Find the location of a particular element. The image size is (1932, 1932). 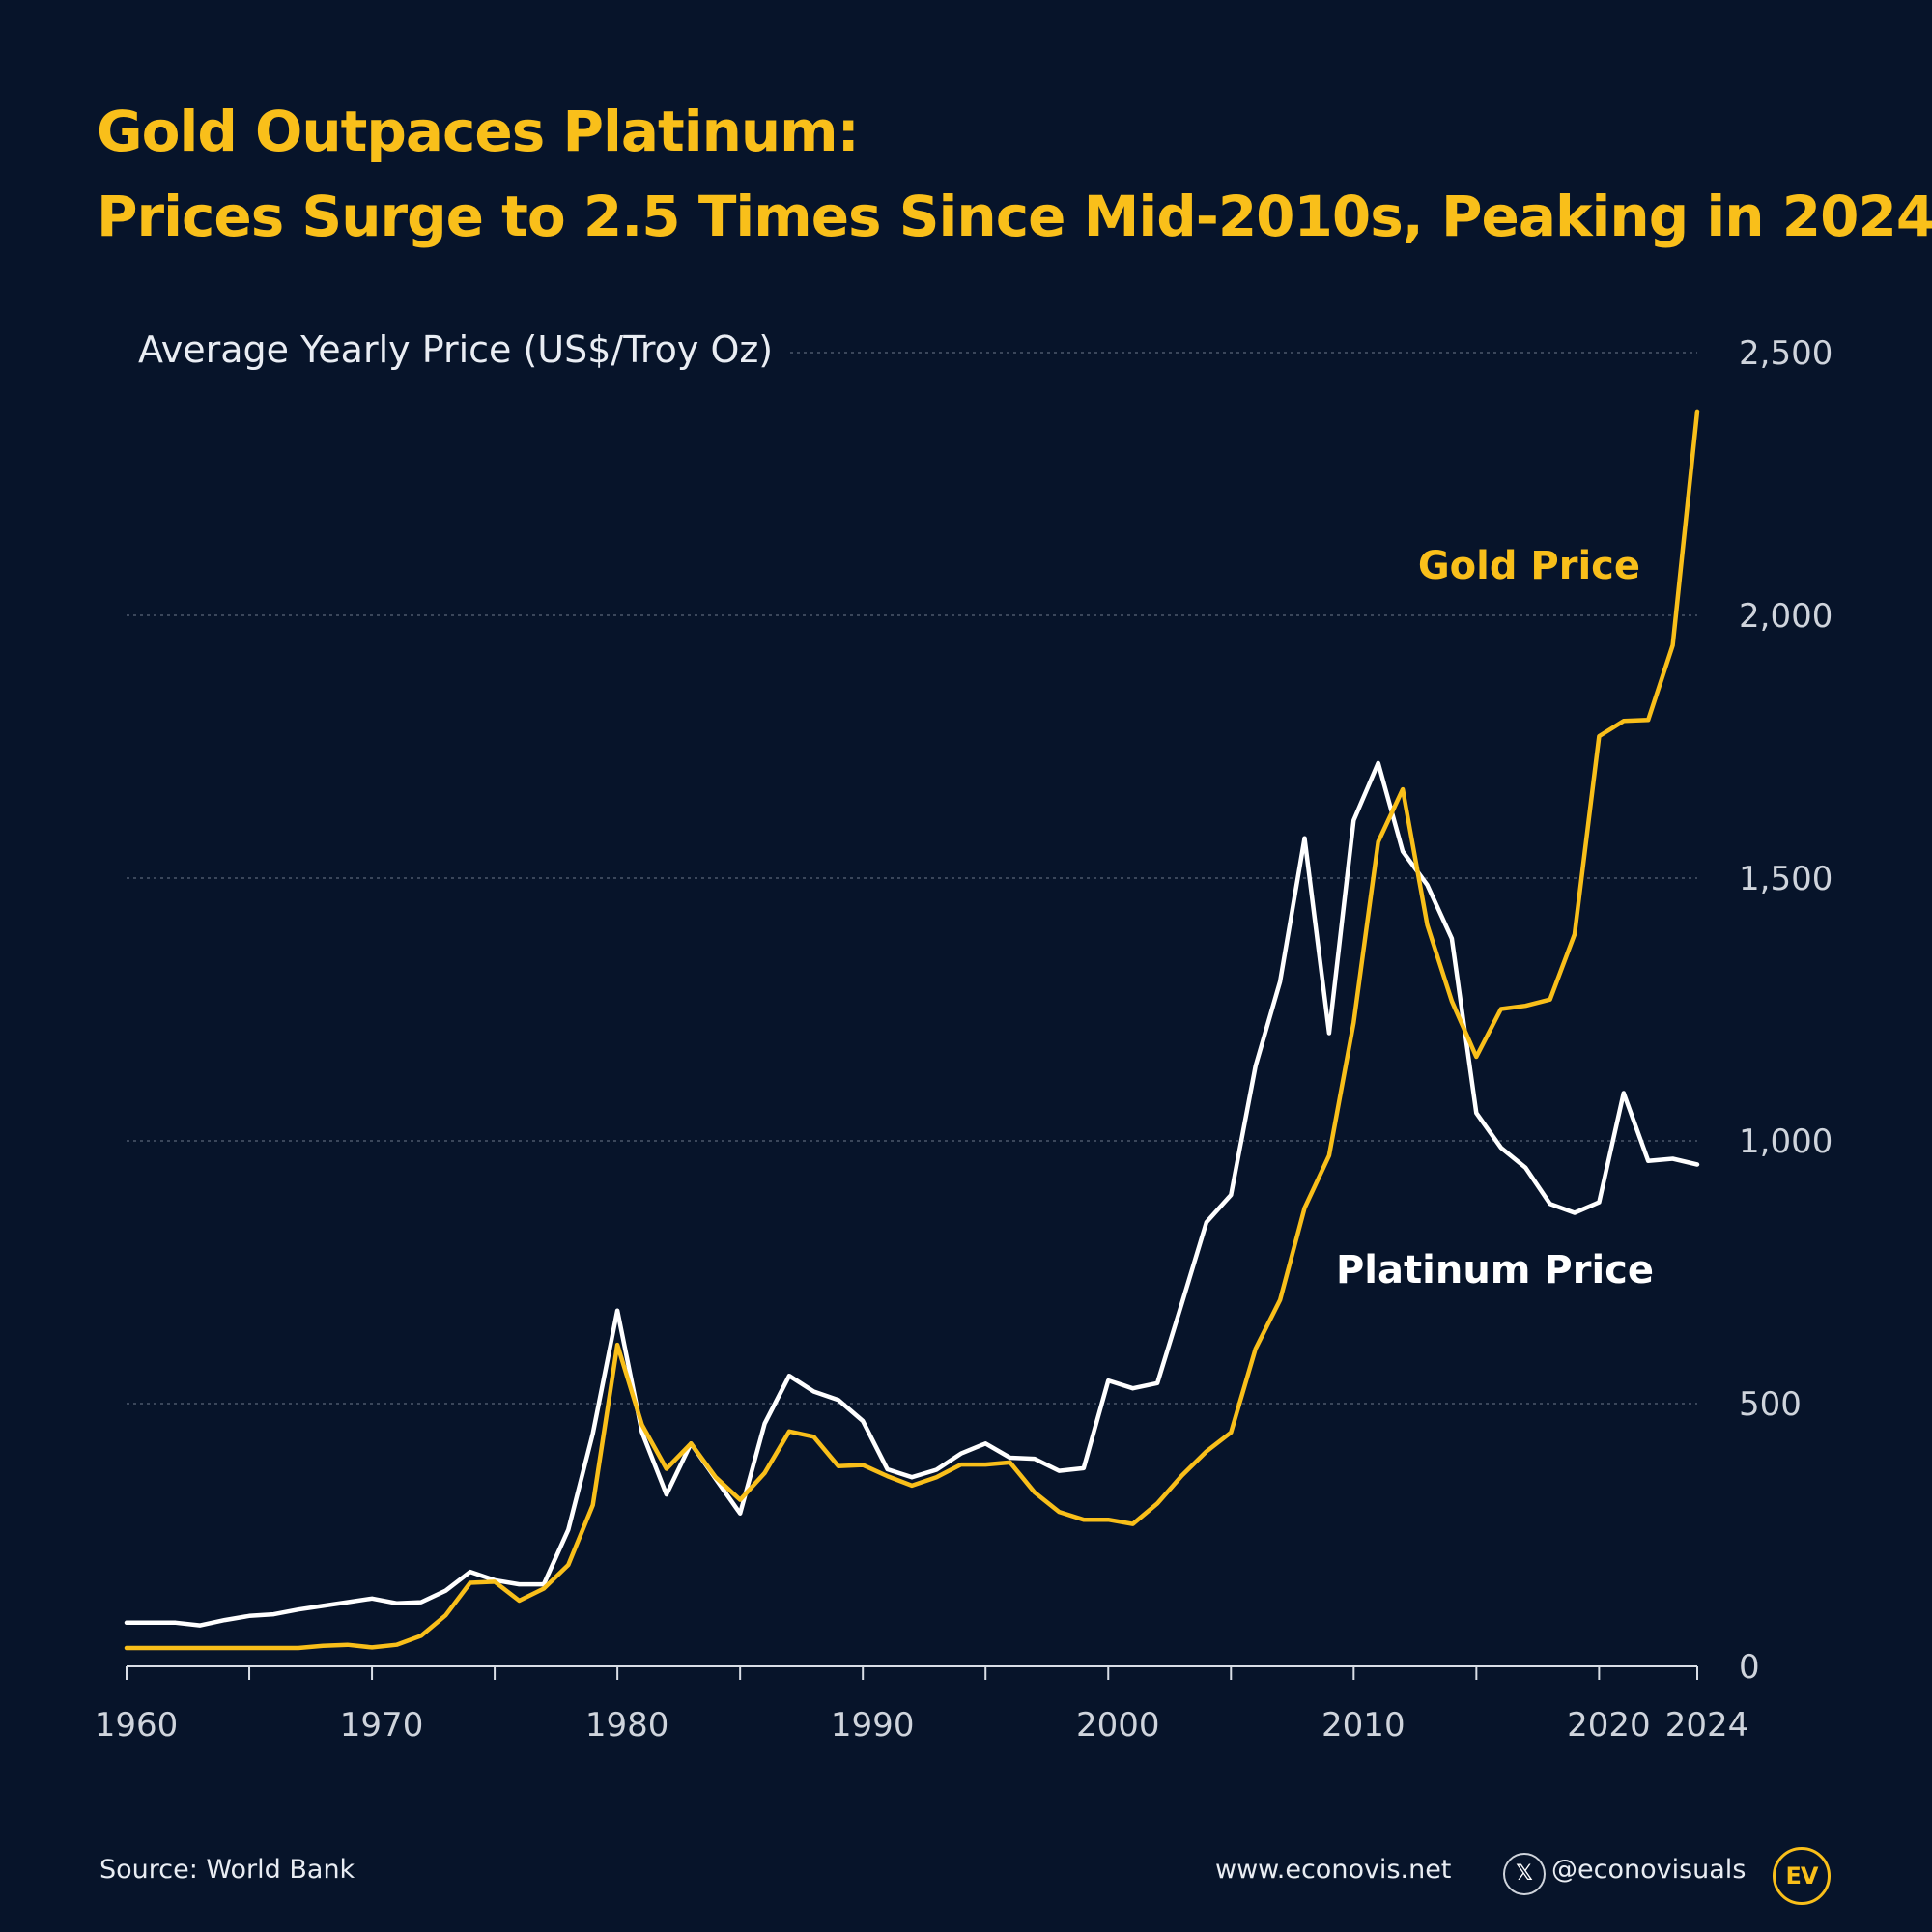

x-tick-label: 1960 is located at coordinates (137, 1725).